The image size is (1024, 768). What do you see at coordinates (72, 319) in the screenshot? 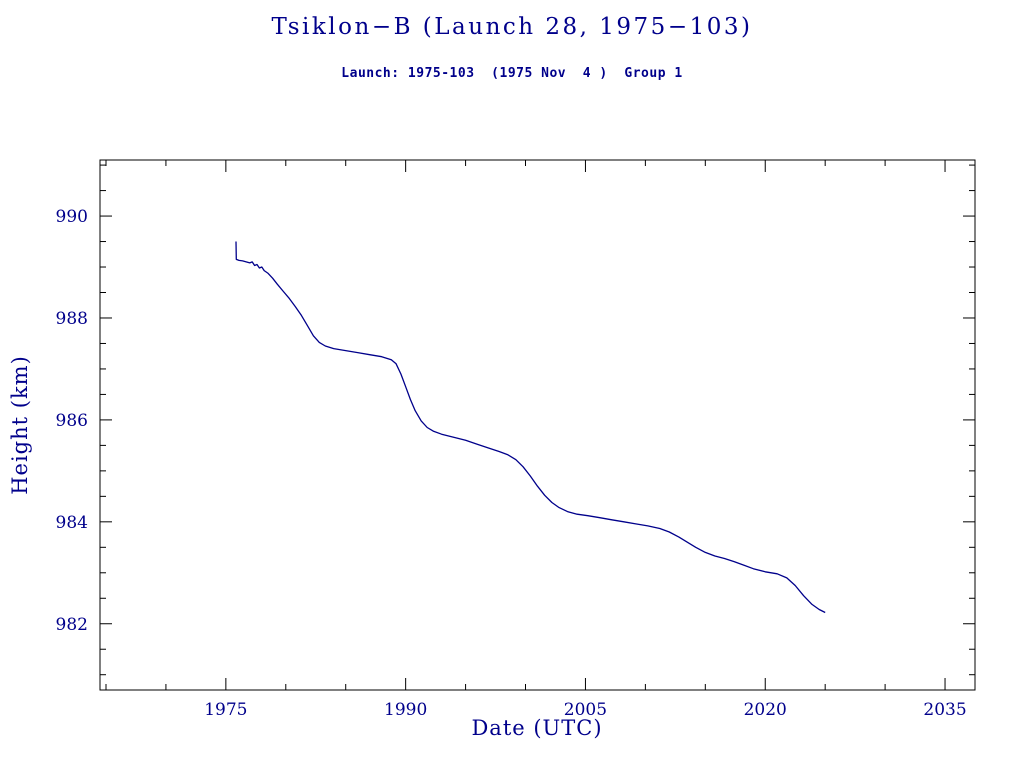
I see `y-tick-label: 988` at bounding box center [72, 319].